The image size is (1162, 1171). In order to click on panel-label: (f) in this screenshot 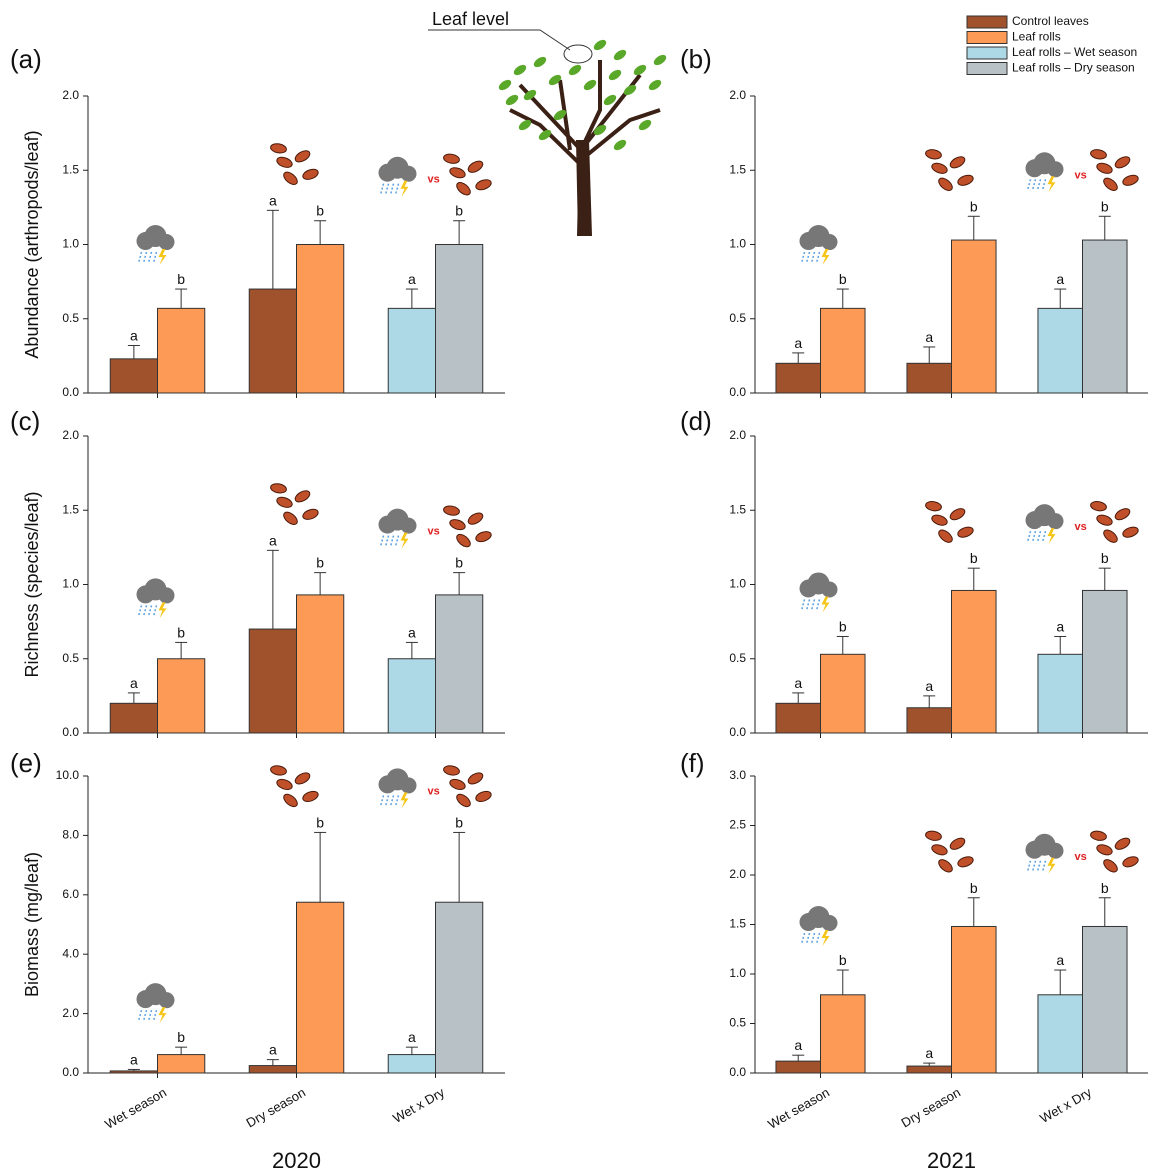, I will do `click(692, 763)`.